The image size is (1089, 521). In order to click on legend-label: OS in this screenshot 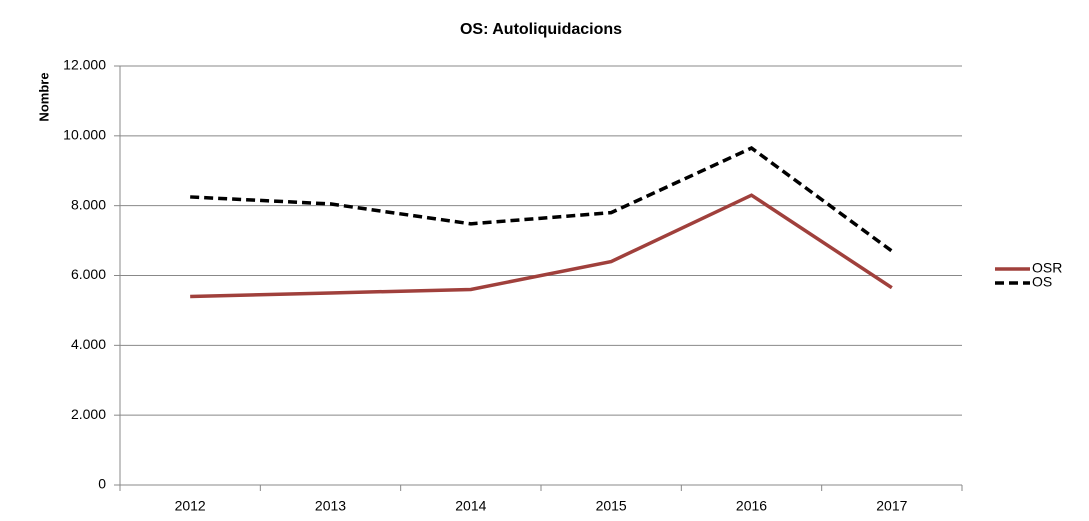, I will do `click(1042, 282)`.